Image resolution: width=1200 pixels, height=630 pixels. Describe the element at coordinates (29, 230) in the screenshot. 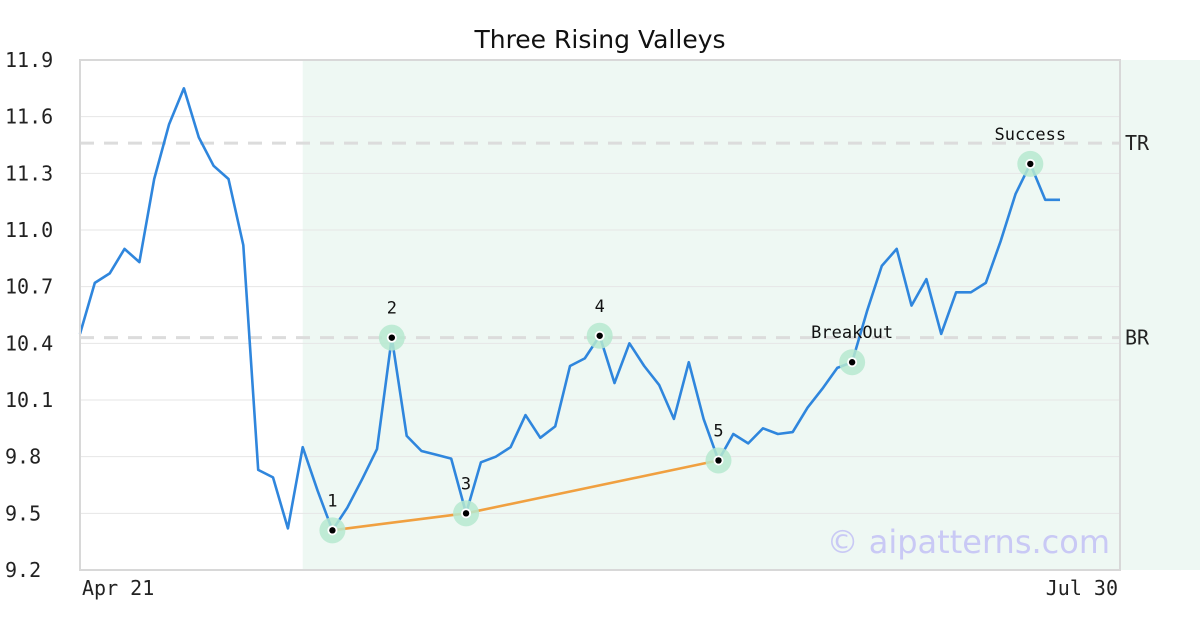

I see `y-tick-label: 11.0` at that location.